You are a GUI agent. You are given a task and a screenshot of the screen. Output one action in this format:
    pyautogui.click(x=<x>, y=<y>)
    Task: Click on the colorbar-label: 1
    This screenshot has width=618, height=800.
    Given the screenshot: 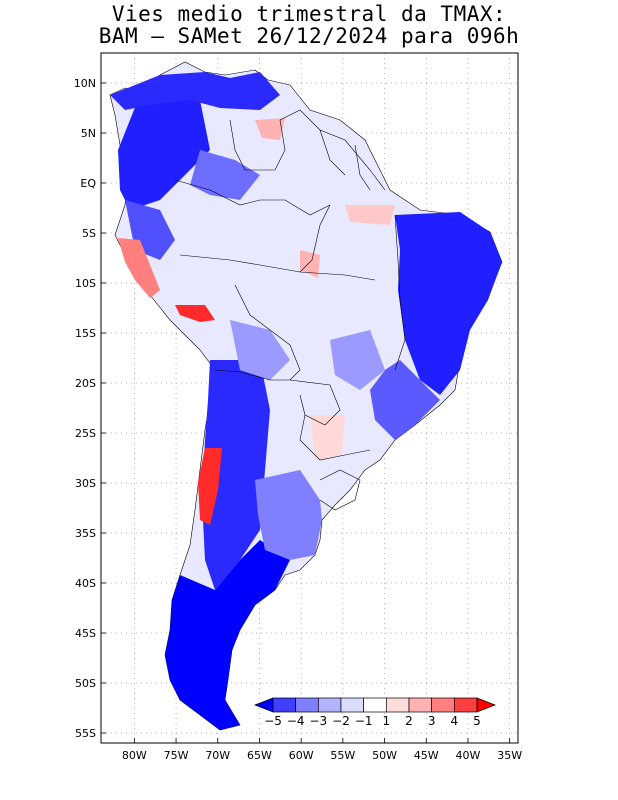 What is the action you would take?
    pyautogui.click(x=387, y=721)
    